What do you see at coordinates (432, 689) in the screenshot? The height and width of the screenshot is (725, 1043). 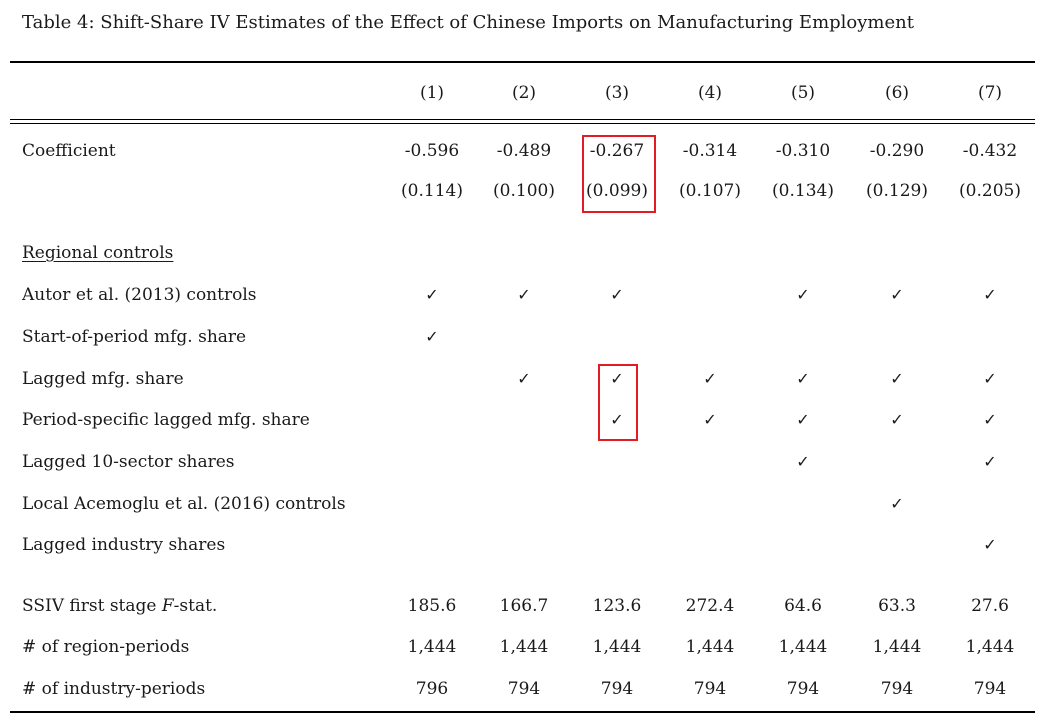 I see `stat-value: 796` at bounding box center [432, 689].